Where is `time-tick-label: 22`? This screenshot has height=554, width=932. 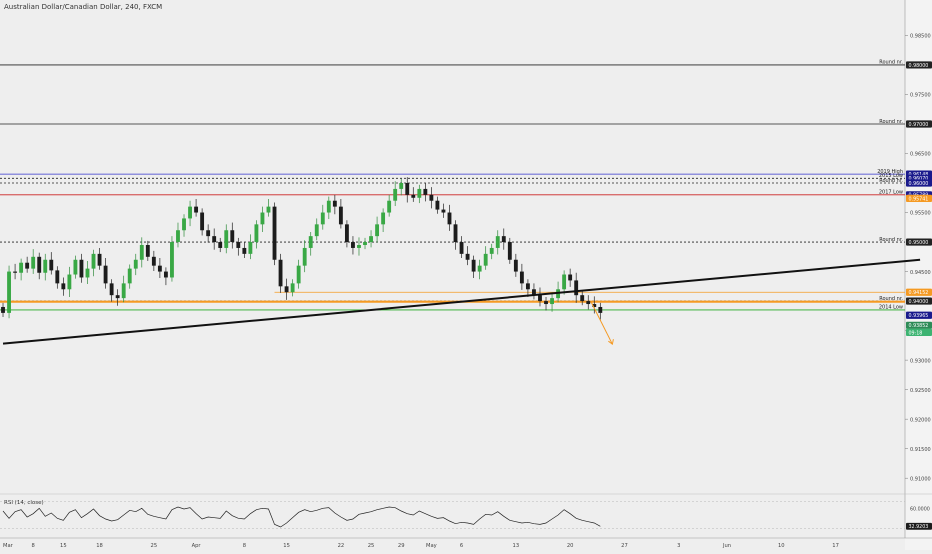
time-tick-label: 22 is located at coordinates (341, 546).